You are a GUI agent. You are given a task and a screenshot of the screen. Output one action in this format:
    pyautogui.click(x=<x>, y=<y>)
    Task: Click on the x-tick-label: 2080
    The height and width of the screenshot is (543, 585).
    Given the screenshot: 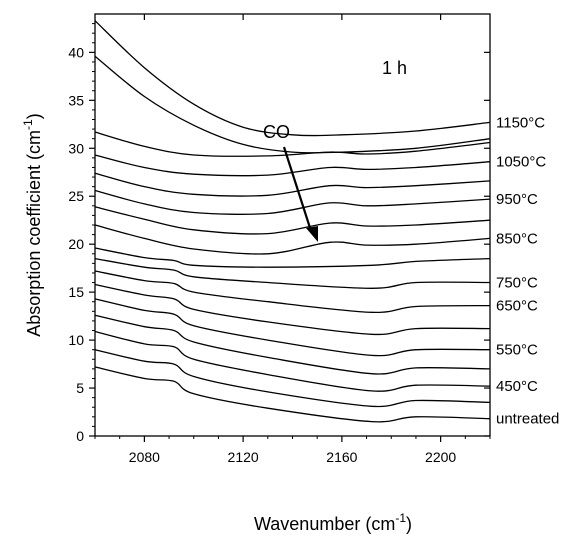 What is the action you would take?
    pyautogui.click(x=144, y=457)
    